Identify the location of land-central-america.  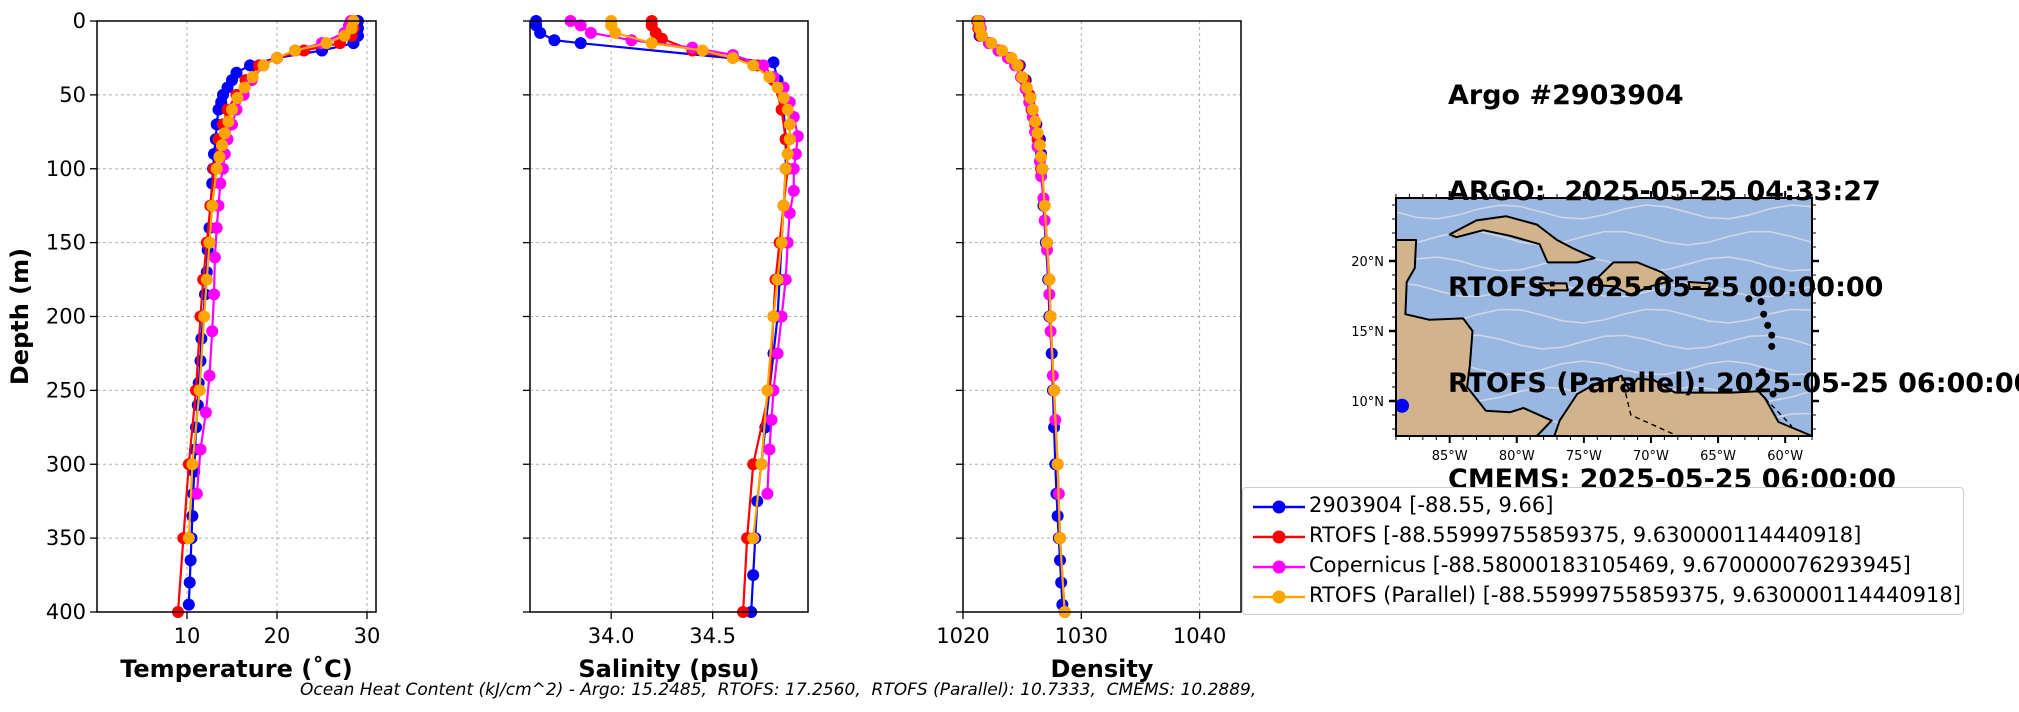
(1474, 338).